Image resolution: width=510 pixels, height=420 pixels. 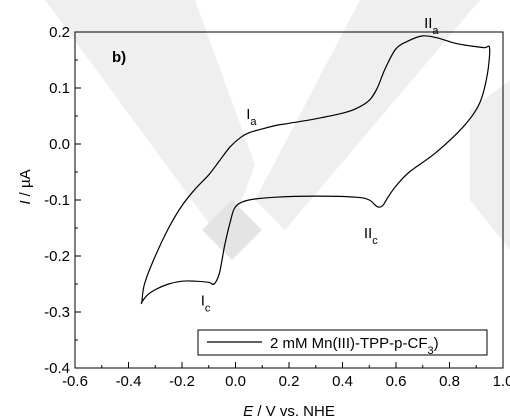 I want to click on x-tick-label: 0.4, so click(x=342, y=381).